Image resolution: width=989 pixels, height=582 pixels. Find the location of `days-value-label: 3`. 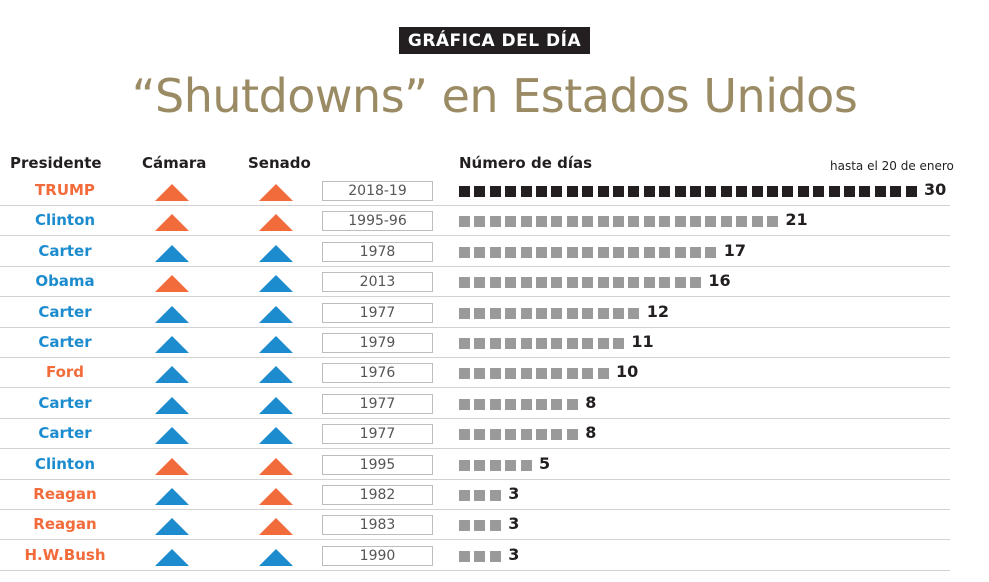

days-value-label: 3 is located at coordinates (514, 524).